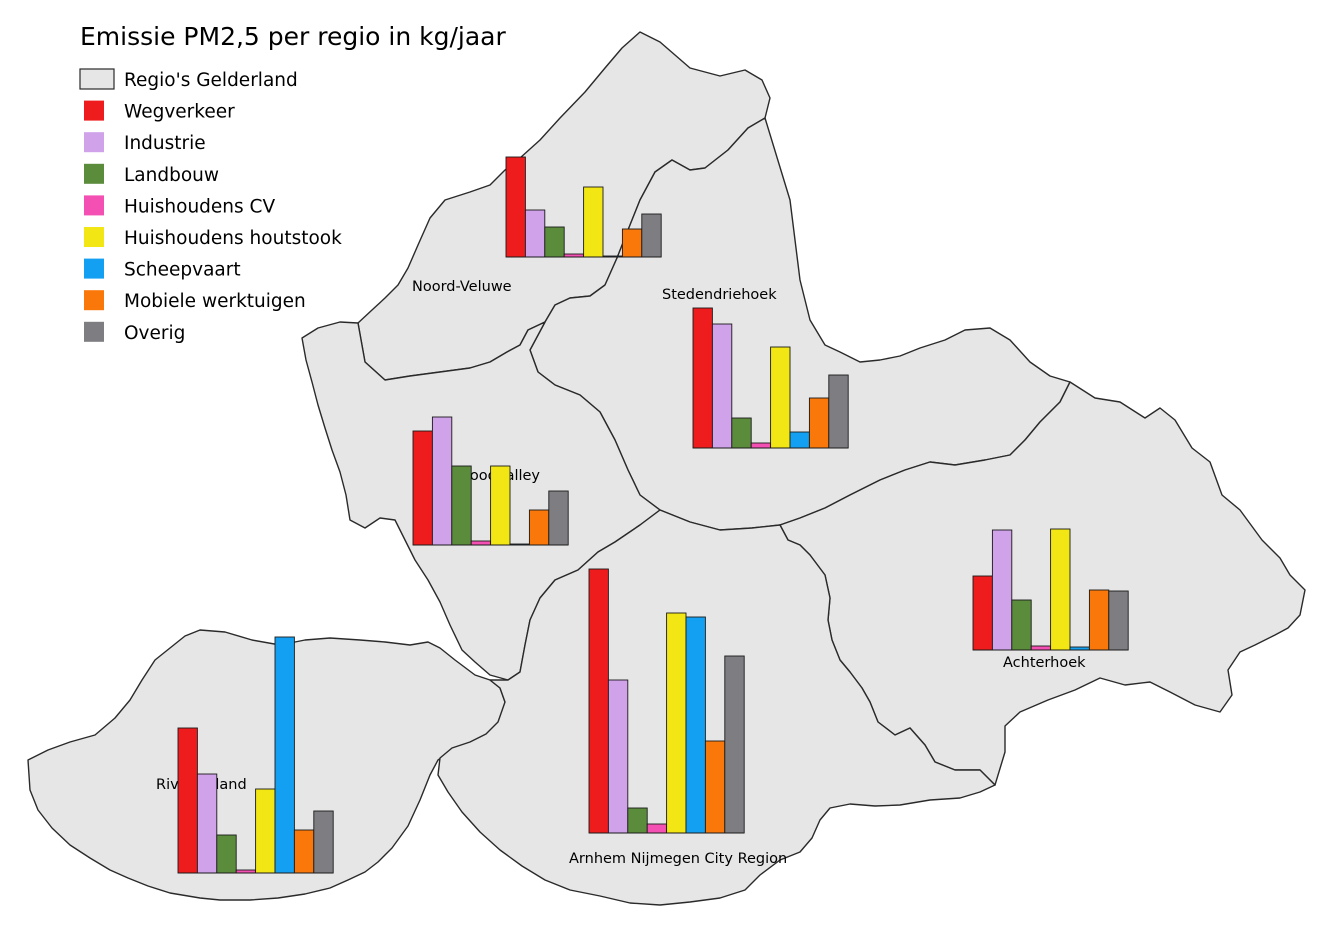 The width and height of the screenshot is (1317, 931). Describe the element at coordinates (632, 243) in the screenshot. I see `bar-noord-veluwe-mobiele-werktuigen` at that location.